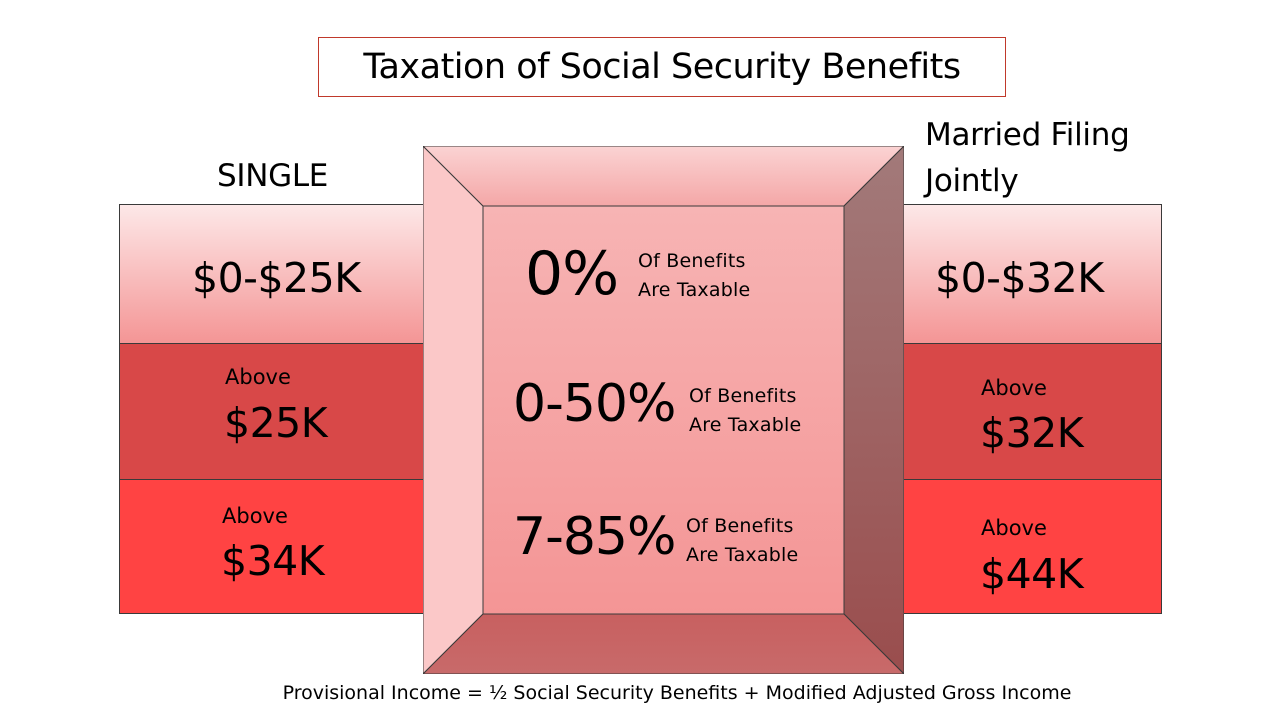 The width and height of the screenshot is (1280, 720). I want to click on joint-heading: Married Filing Jointly, so click(1027, 158).